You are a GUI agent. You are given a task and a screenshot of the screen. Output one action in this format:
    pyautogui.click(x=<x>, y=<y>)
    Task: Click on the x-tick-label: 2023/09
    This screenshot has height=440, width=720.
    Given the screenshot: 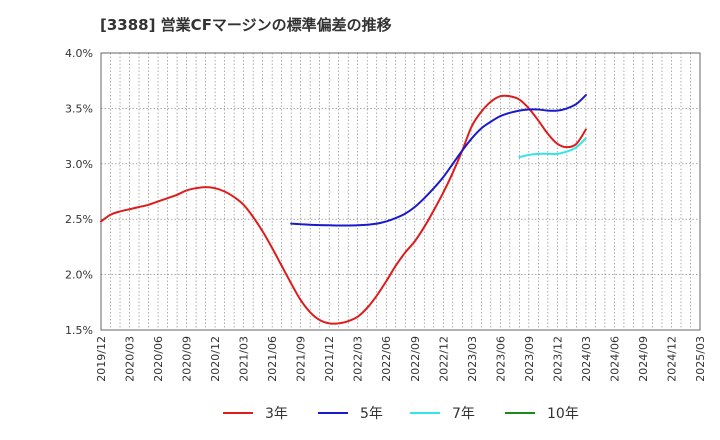 What is the action you would take?
    pyautogui.click(x=529, y=359)
    